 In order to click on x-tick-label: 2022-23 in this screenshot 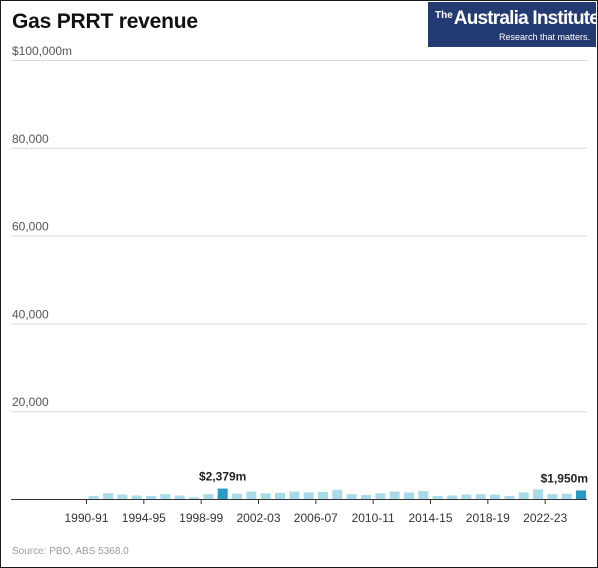, I will do `click(545, 518)`.